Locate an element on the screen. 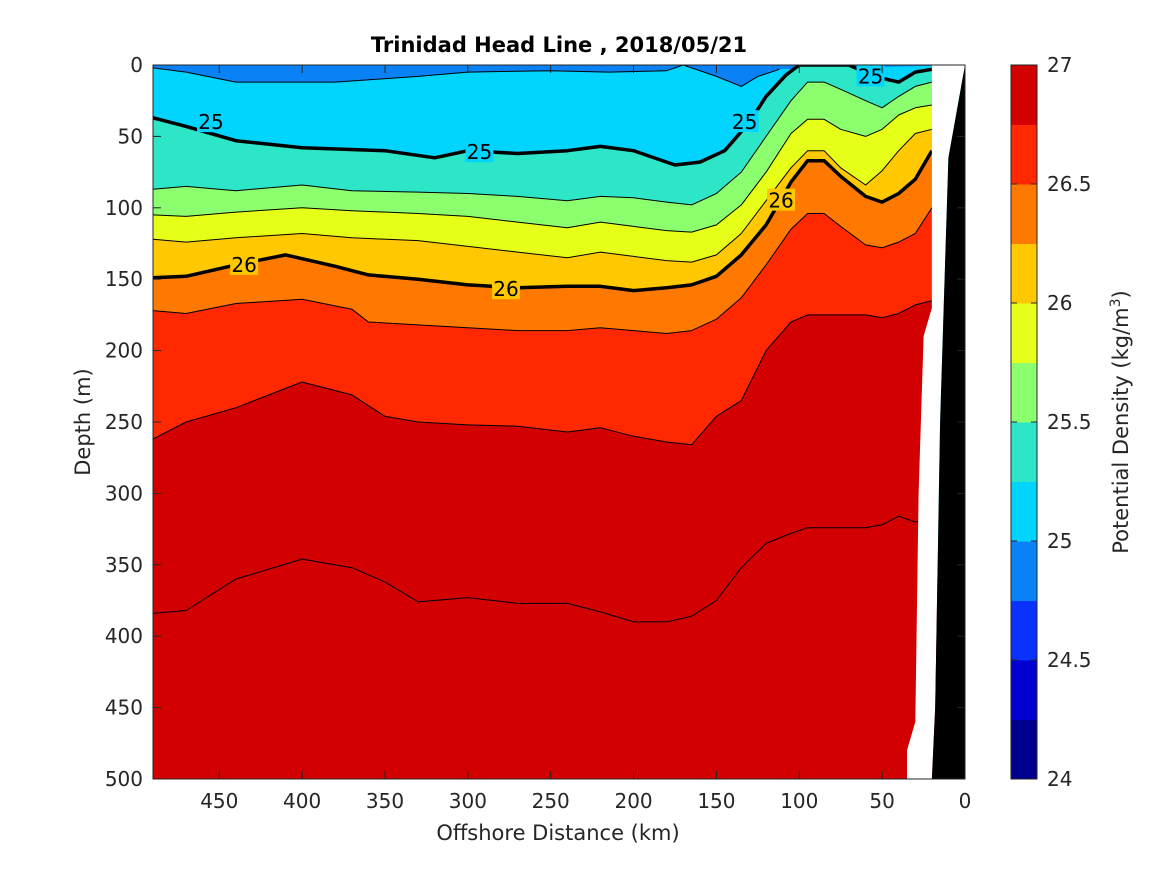 The height and width of the screenshot is (875, 1167). colorbar-title: Potential Density (kg/m3) is located at coordinates (1120, 422).